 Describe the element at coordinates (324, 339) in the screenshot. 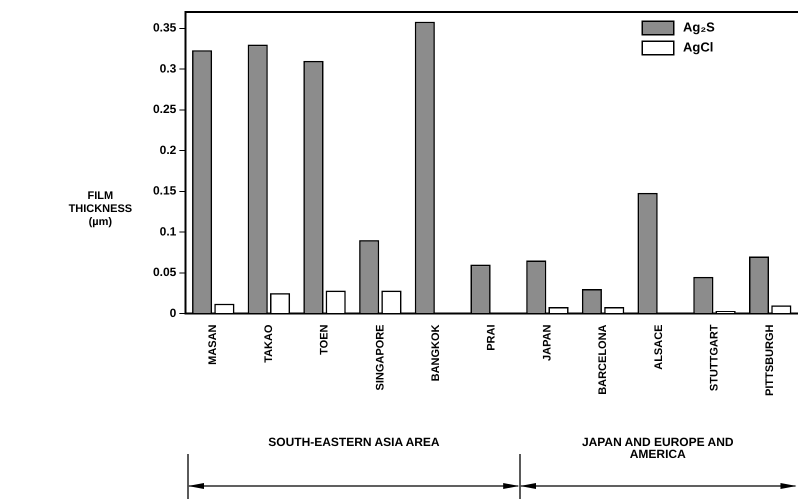

I see `x-tick-label: TOEN` at that location.